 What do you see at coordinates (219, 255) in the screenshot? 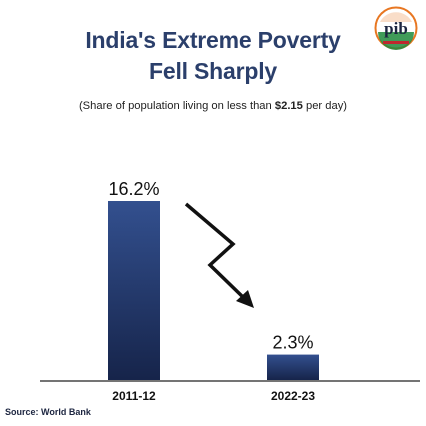
I see `trend-arrow-icon` at bounding box center [219, 255].